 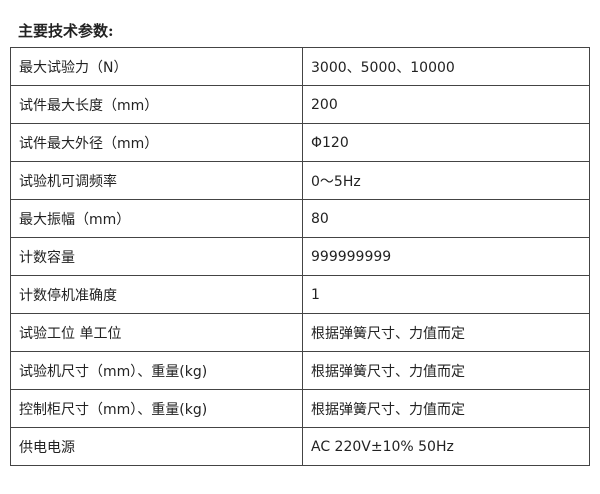 I want to click on param-value: 1, so click(x=446, y=294).